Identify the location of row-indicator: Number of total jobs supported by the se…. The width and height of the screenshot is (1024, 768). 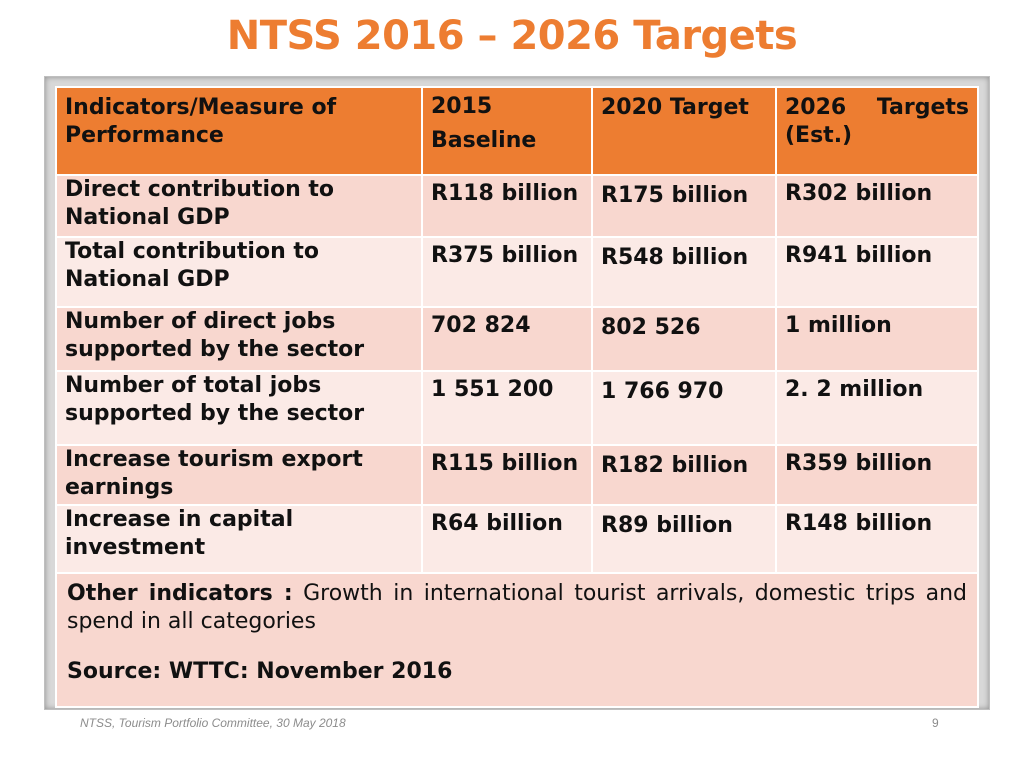
(239, 408).